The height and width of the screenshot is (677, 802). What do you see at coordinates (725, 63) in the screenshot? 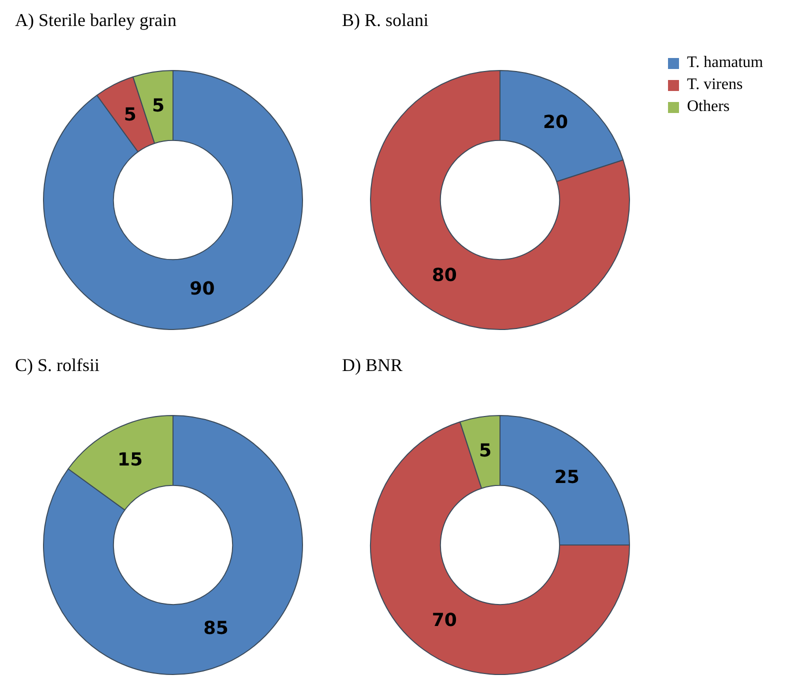
I see `legend-label: T. hamatum` at bounding box center [725, 63].